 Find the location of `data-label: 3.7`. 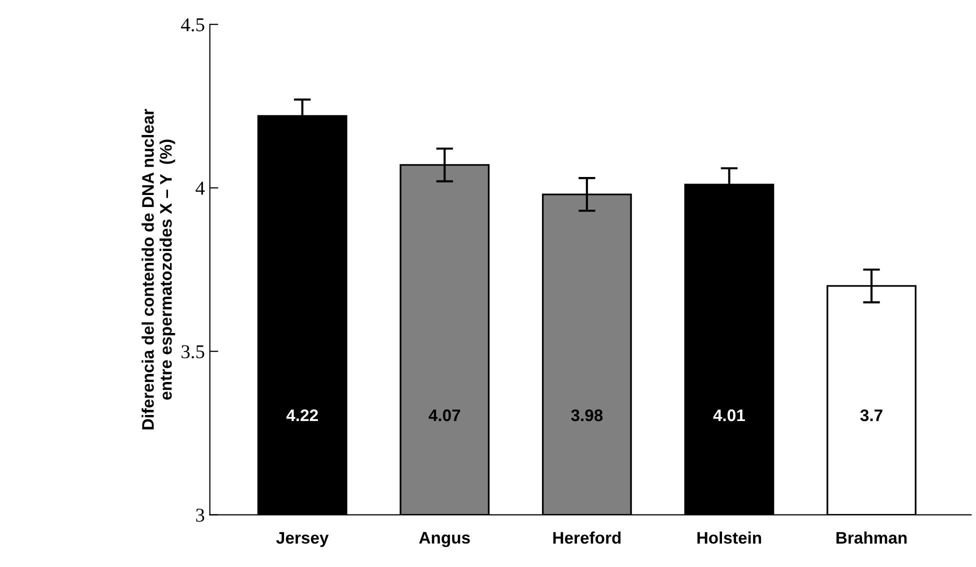

data-label: 3.7 is located at coordinates (871, 415).